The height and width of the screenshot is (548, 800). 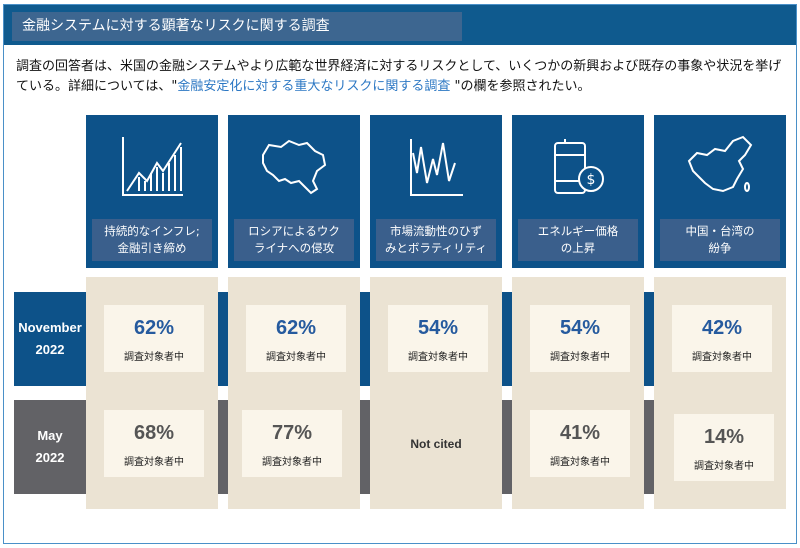 What do you see at coordinates (294, 393) in the screenshot?
I see `values-column-ukraine: 62% 調査対象者中 77% 調査対象者中` at bounding box center [294, 393].